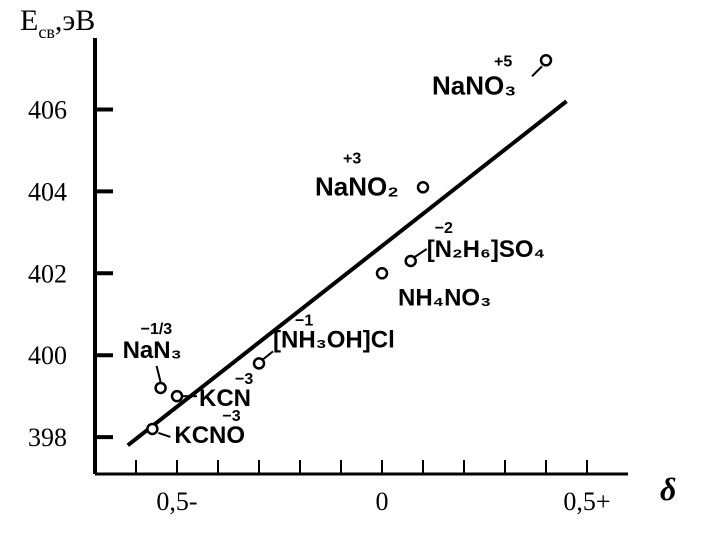 The width and height of the screenshot is (712, 540). What do you see at coordinates (486, 249) in the screenshot?
I see `point-label-N2H6SO4: [N₂H₆]SO₄` at bounding box center [486, 249].